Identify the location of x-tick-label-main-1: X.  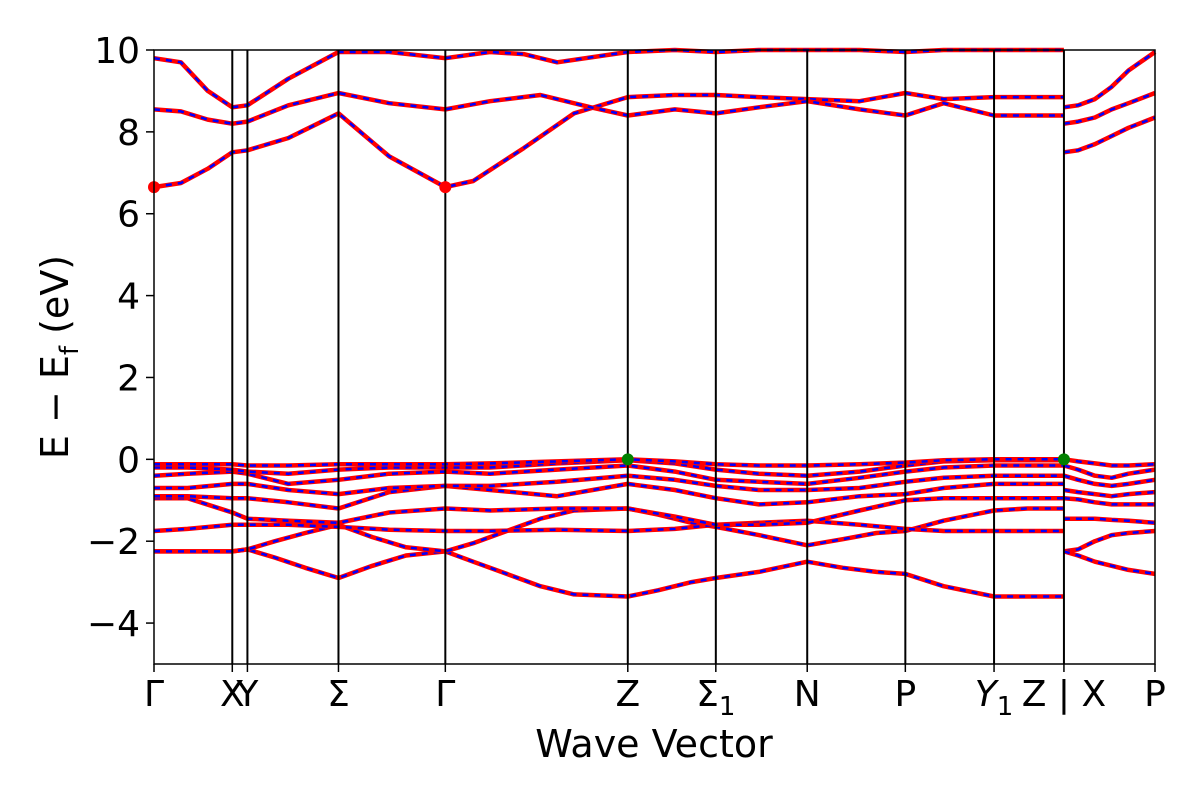
(232, 694).